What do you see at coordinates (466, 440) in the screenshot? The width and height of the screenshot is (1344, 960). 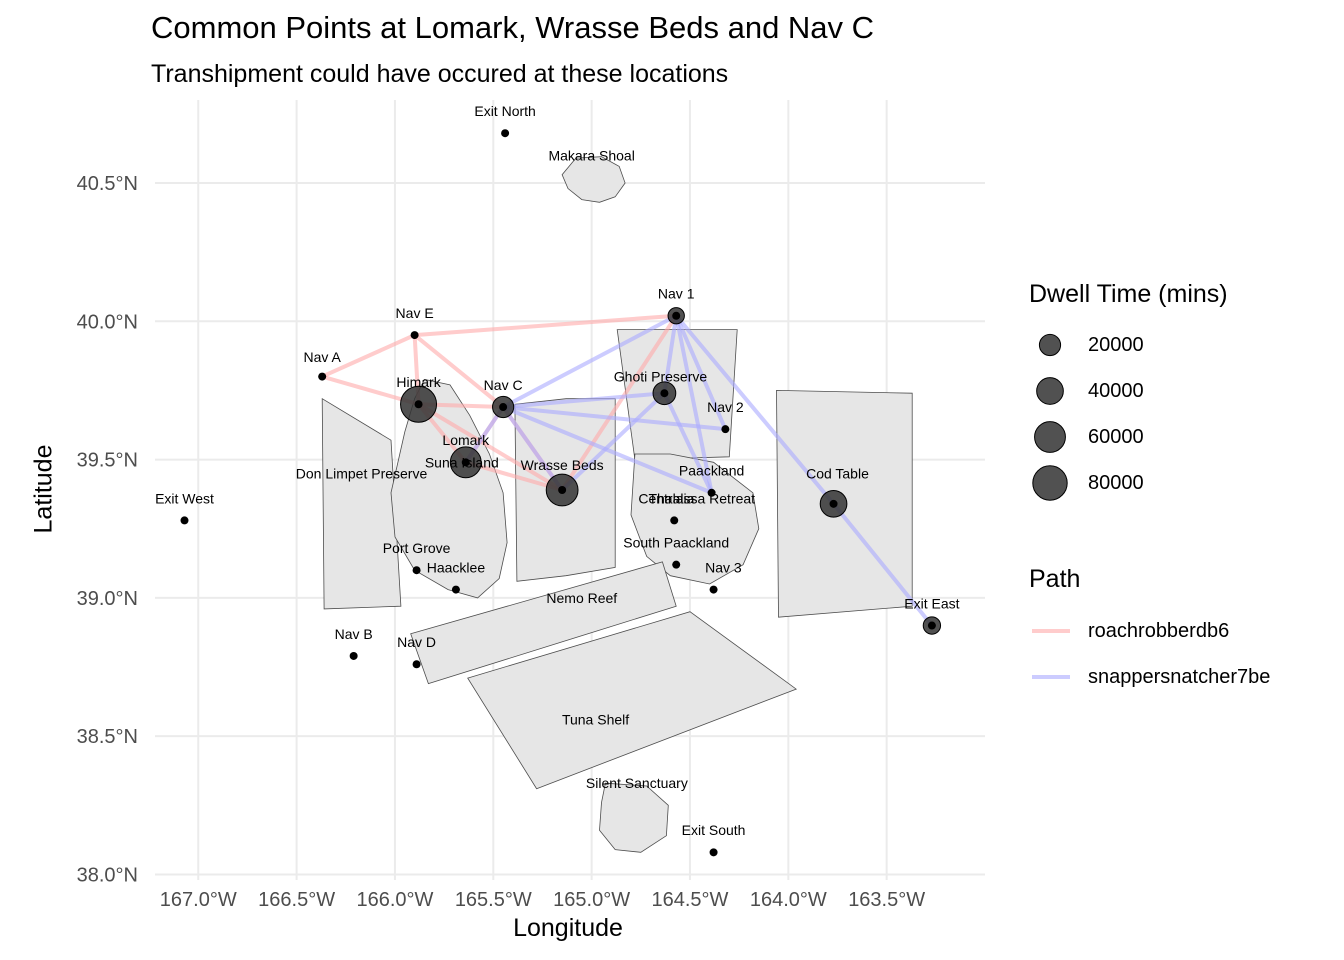 I see `location-label: Lomark` at bounding box center [466, 440].